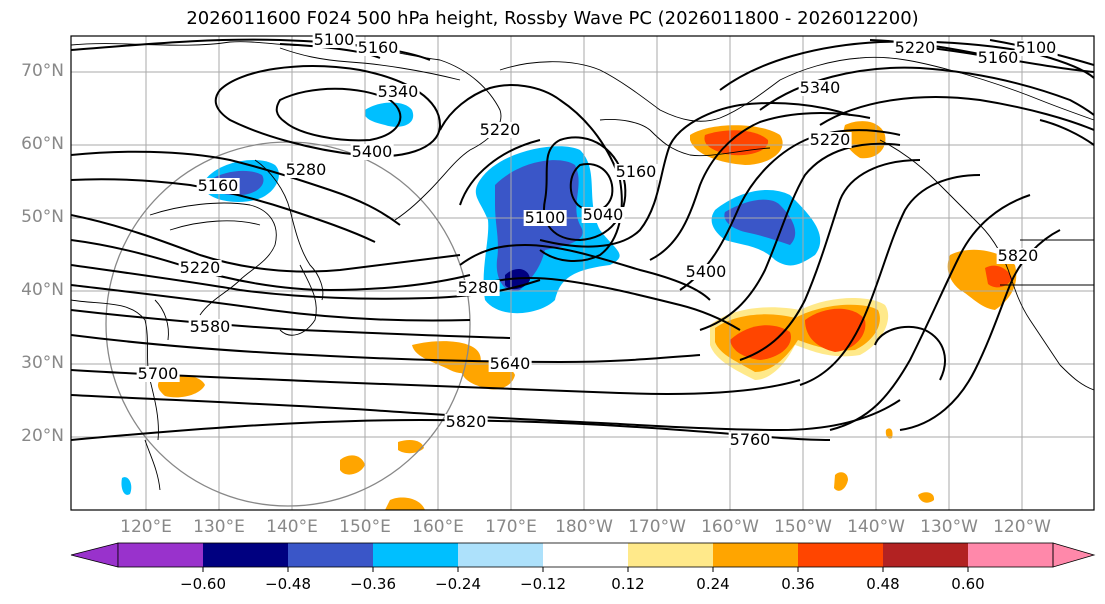 The height and width of the screenshot is (604, 1105). I want to click on colorbar-tick-label: −0.60, so click(203, 584).